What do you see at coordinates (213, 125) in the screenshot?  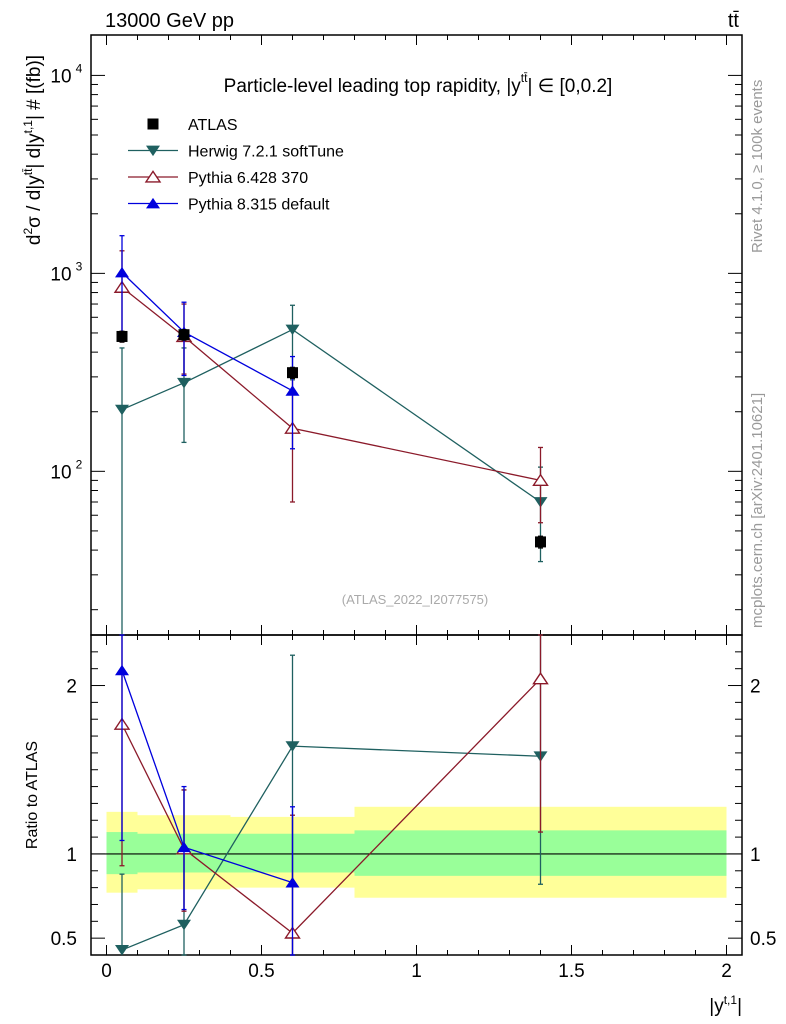 I see `legend-label: ATLAS` at bounding box center [213, 125].